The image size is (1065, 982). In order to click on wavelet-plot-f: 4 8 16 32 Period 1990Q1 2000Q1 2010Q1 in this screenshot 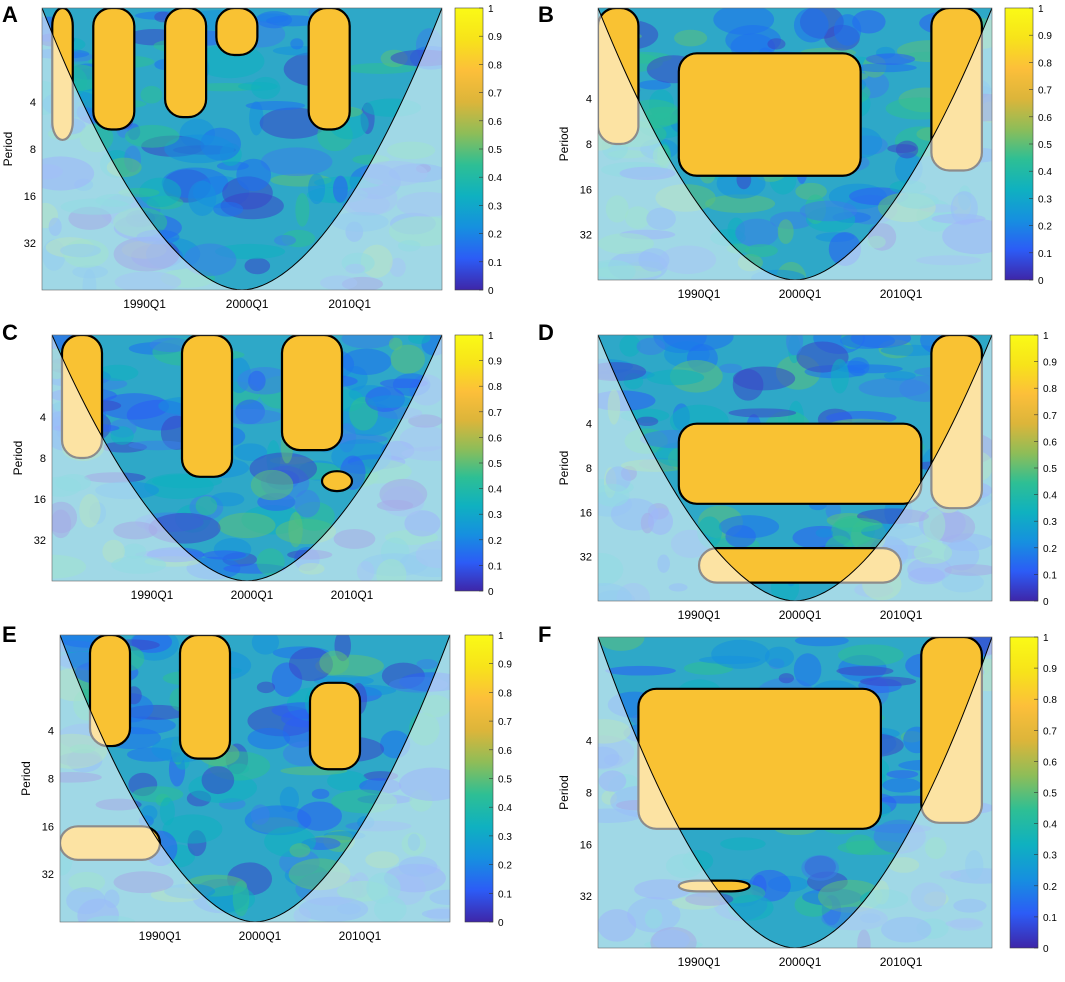, I will do `click(775, 802)`.